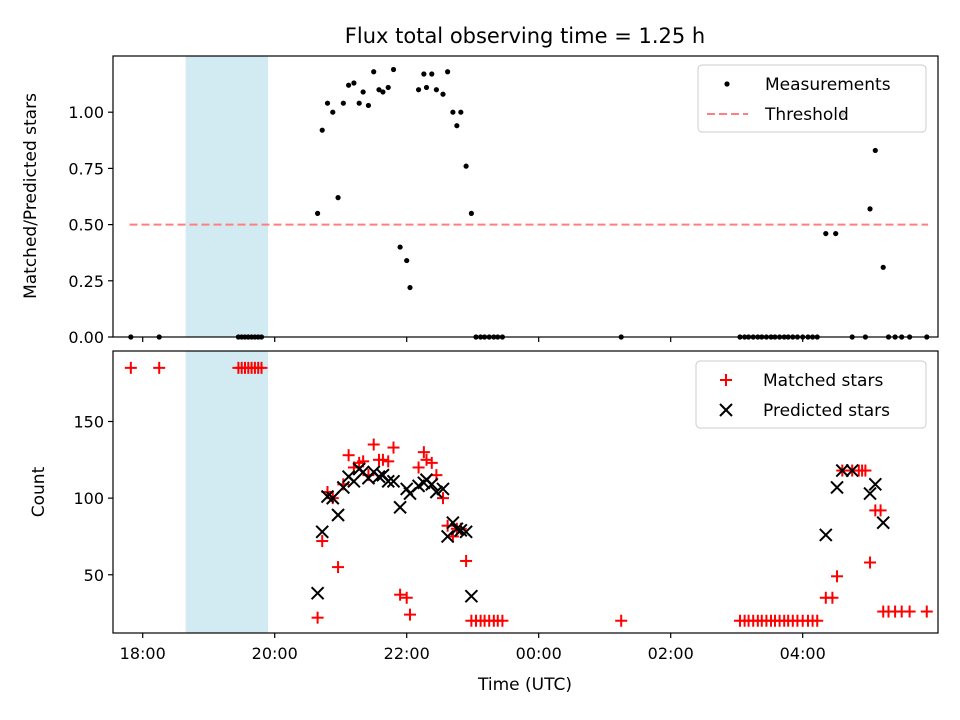 Image resolution: width=960 pixels, height=720 pixels. What do you see at coordinates (828, 85) in the screenshot?
I see `legend-measurements-label: Measurements` at bounding box center [828, 85].